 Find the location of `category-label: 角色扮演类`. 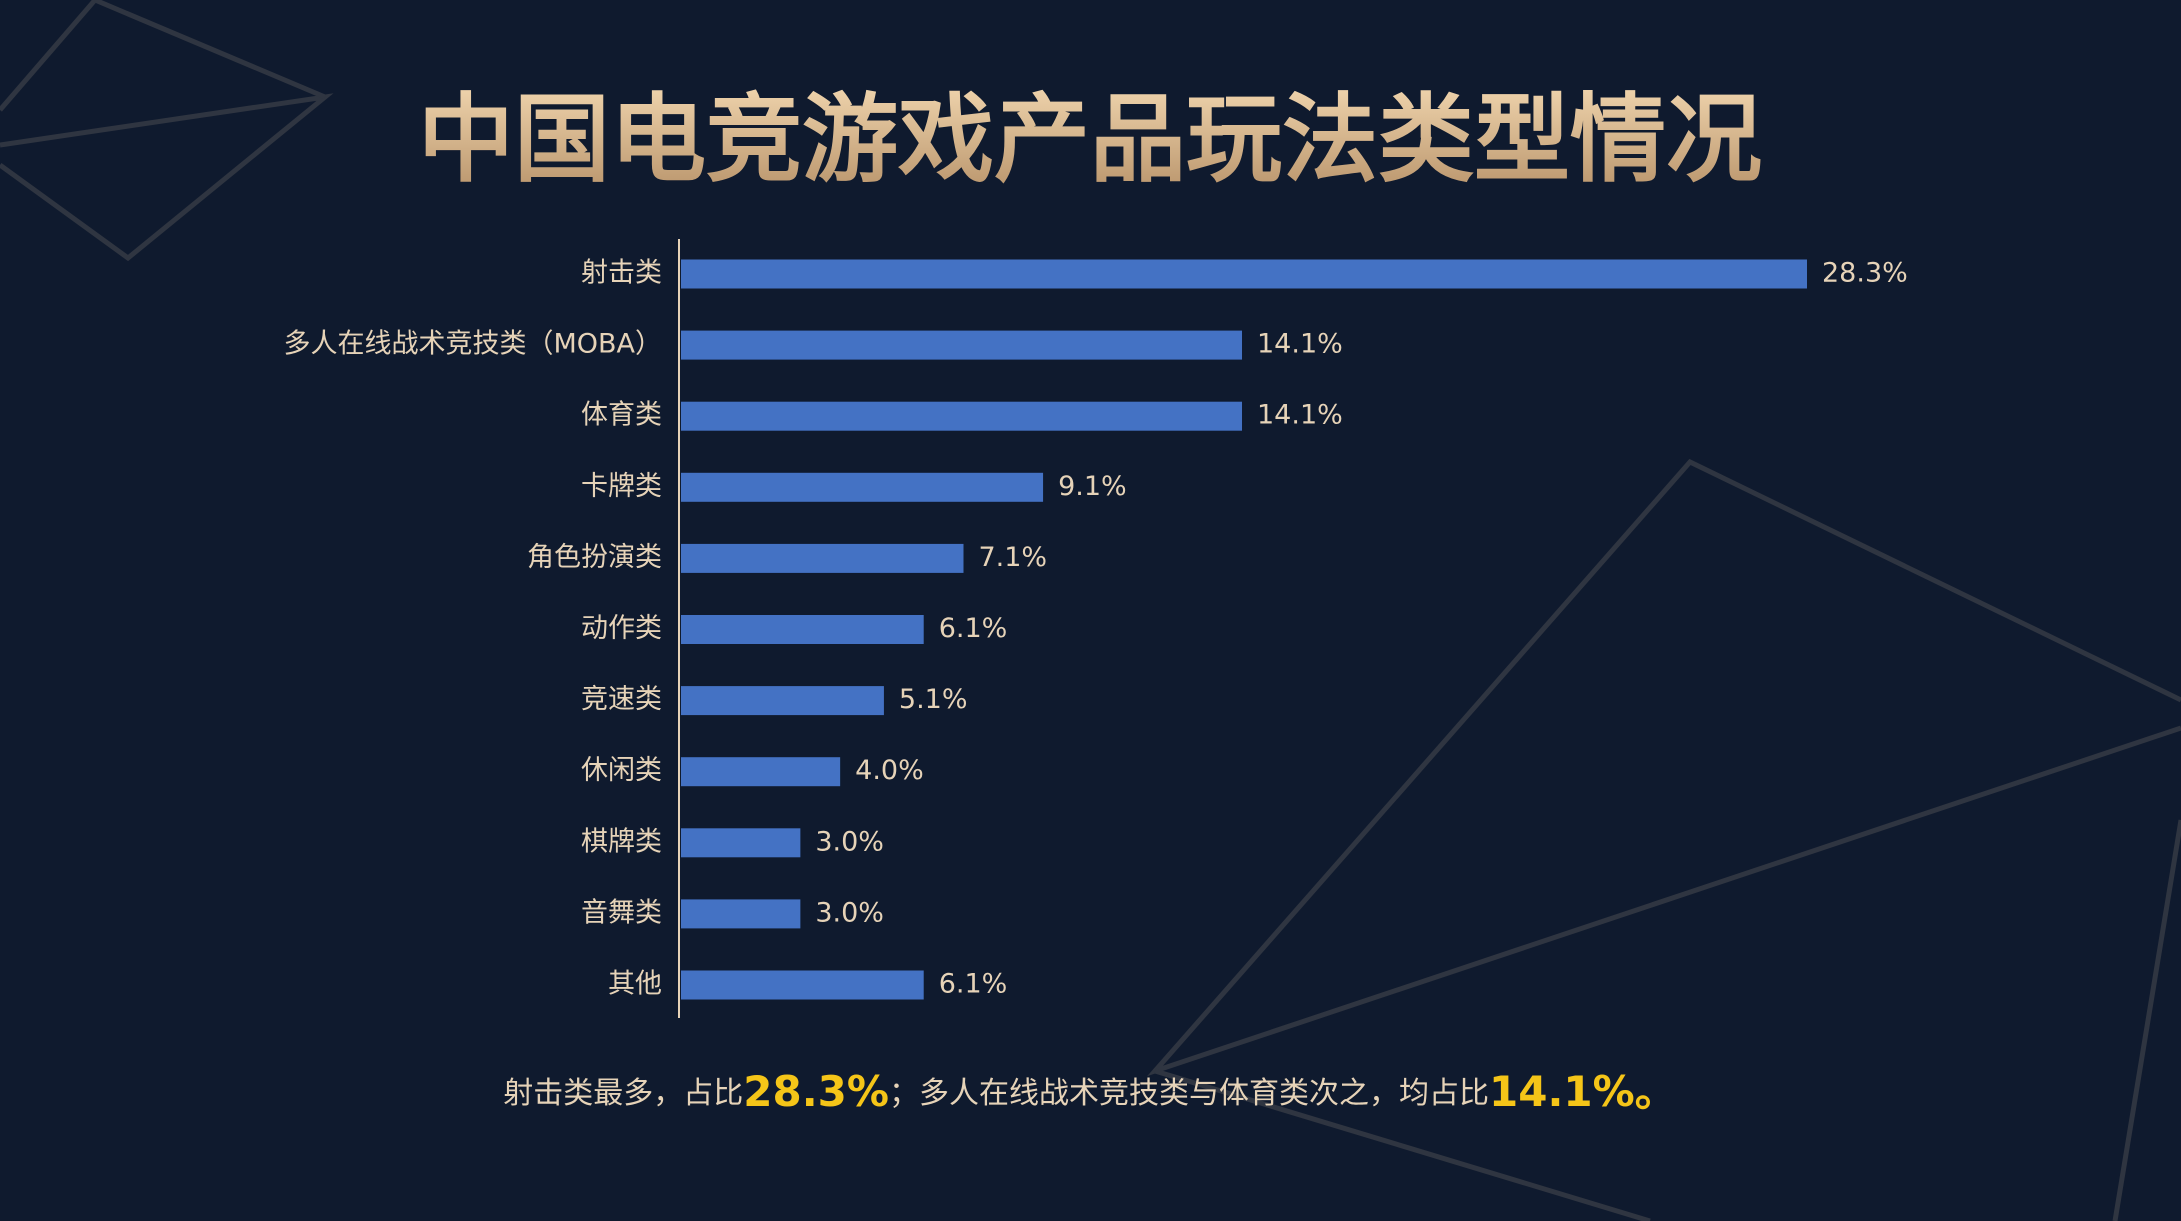

category-label: 角色扮演类 is located at coordinates (594, 557).